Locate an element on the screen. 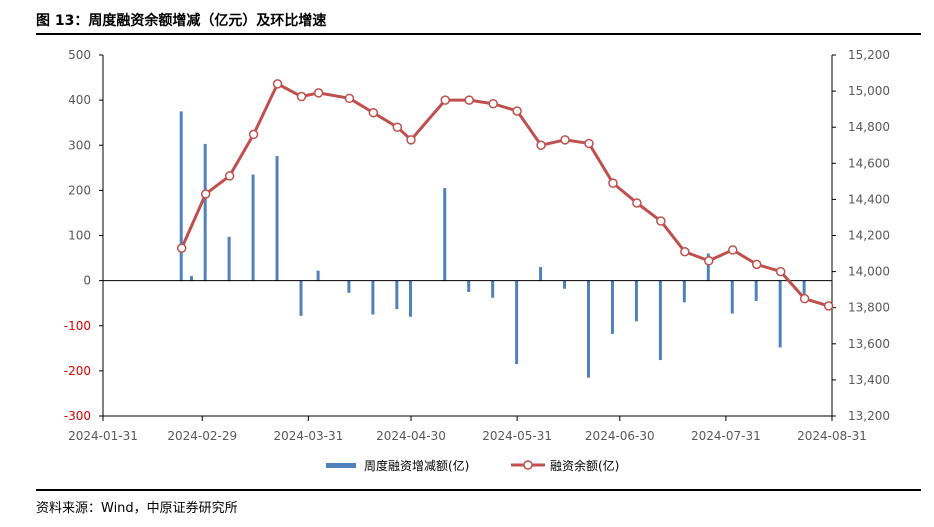 The image size is (934, 527). y-right-tick-label: 14,600 is located at coordinates (869, 163).